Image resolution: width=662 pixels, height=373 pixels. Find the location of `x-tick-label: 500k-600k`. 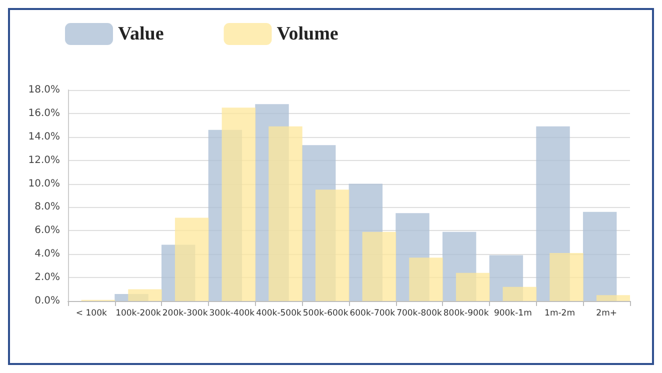

x-tick-label: 500k-600k is located at coordinates (325, 313).